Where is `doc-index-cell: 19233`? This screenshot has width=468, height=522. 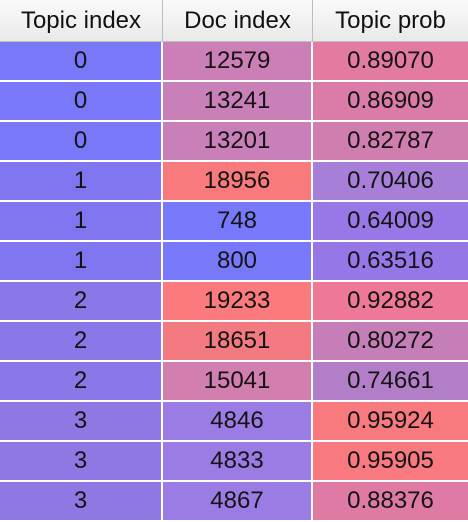 doc-index-cell: 19233 is located at coordinates (238, 302).